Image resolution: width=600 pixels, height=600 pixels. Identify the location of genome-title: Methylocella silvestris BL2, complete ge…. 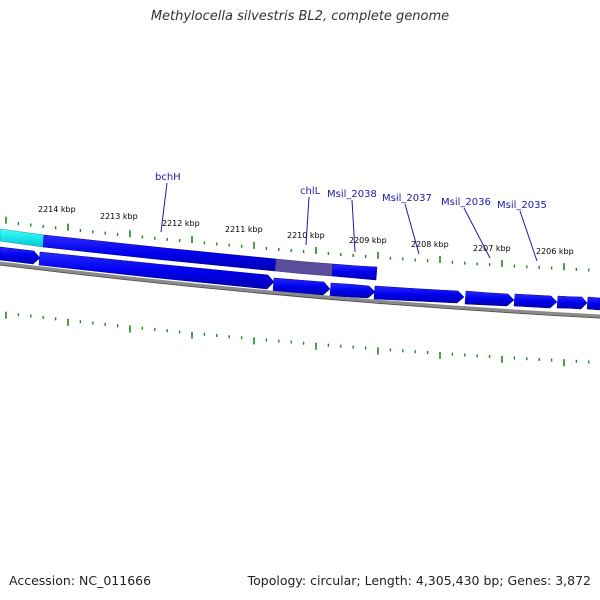
(300, 16).